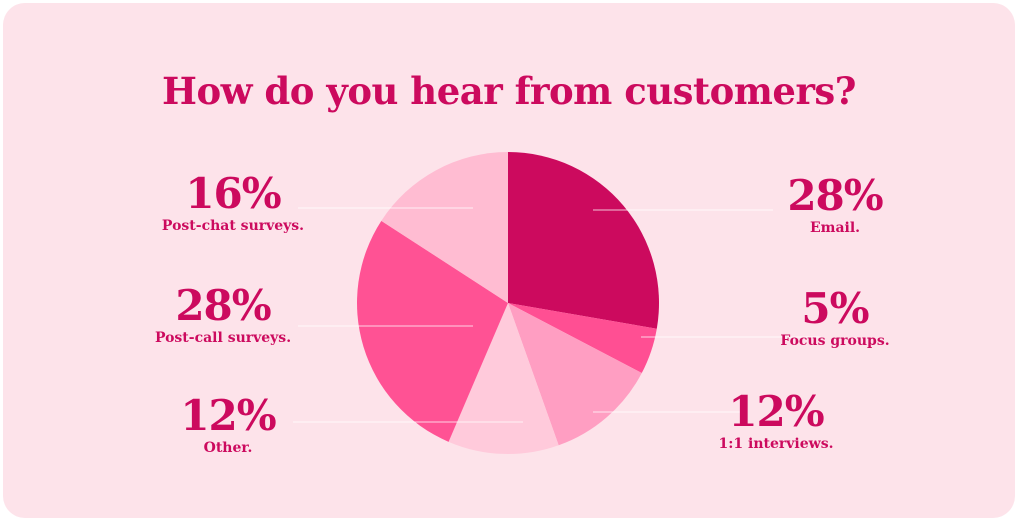 This screenshot has width=1018, height=521. Describe the element at coordinates (776, 411) in the screenshot. I see `pct-interviews: 12%` at that location.